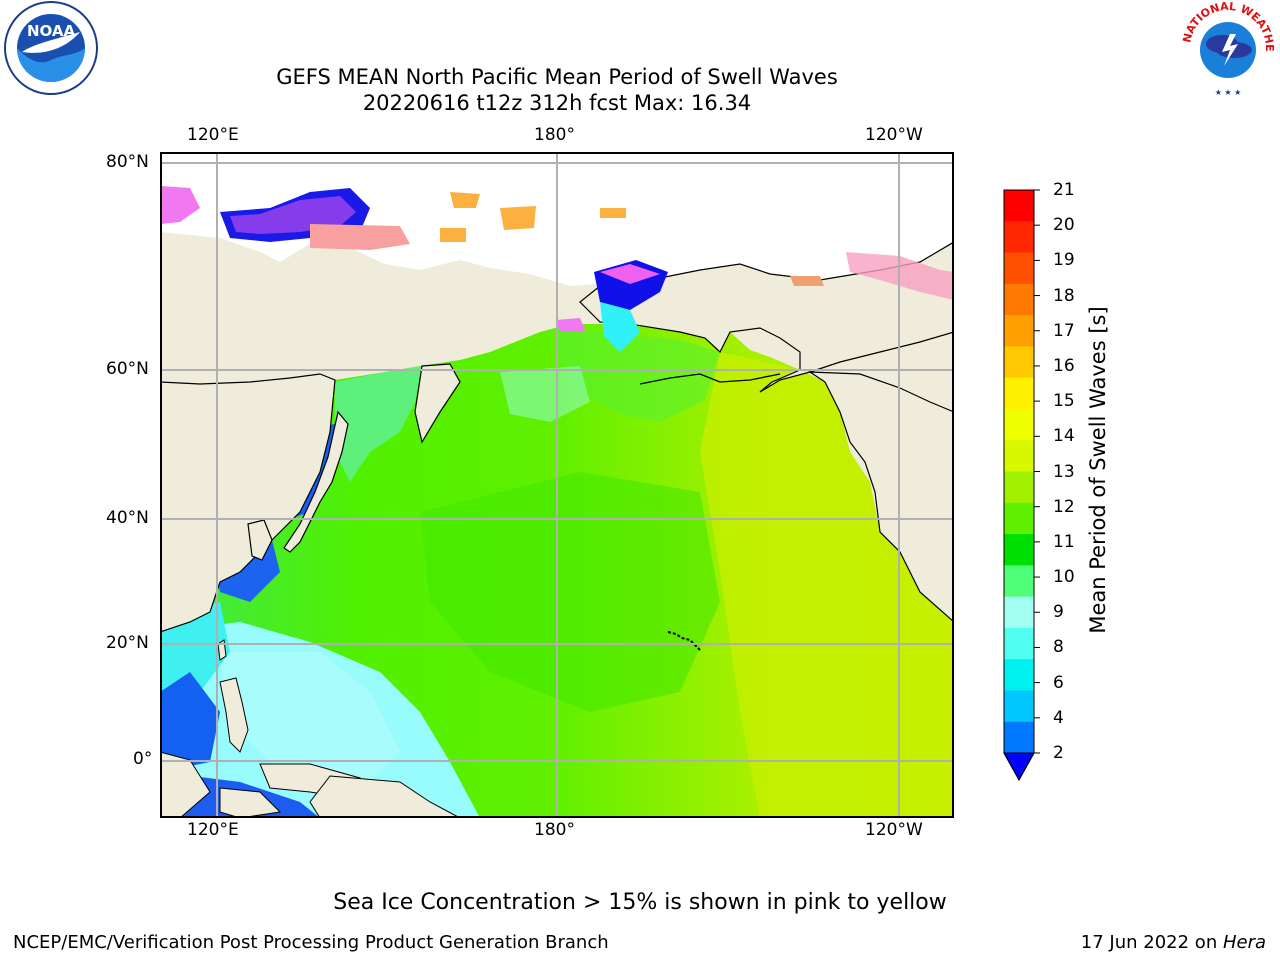 The image size is (1280, 960). What do you see at coordinates (1064, 330) in the screenshot?
I see `colorbar-tick-label: 17` at bounding box center [1064, 330].